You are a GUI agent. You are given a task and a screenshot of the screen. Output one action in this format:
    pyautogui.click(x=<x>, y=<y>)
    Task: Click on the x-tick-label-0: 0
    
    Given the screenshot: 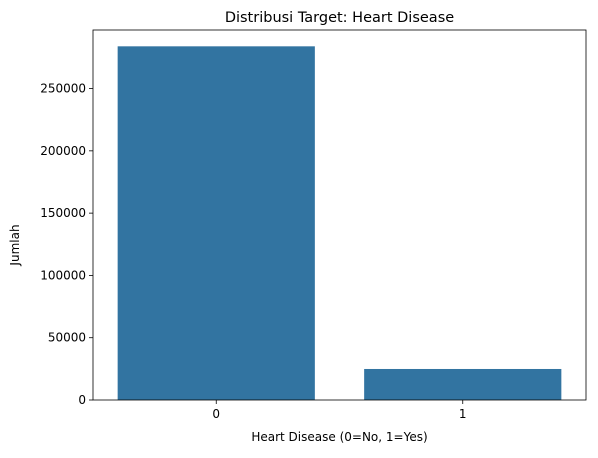 What is the action you would take?
    pyautogui.click(x=216, y=414)
    